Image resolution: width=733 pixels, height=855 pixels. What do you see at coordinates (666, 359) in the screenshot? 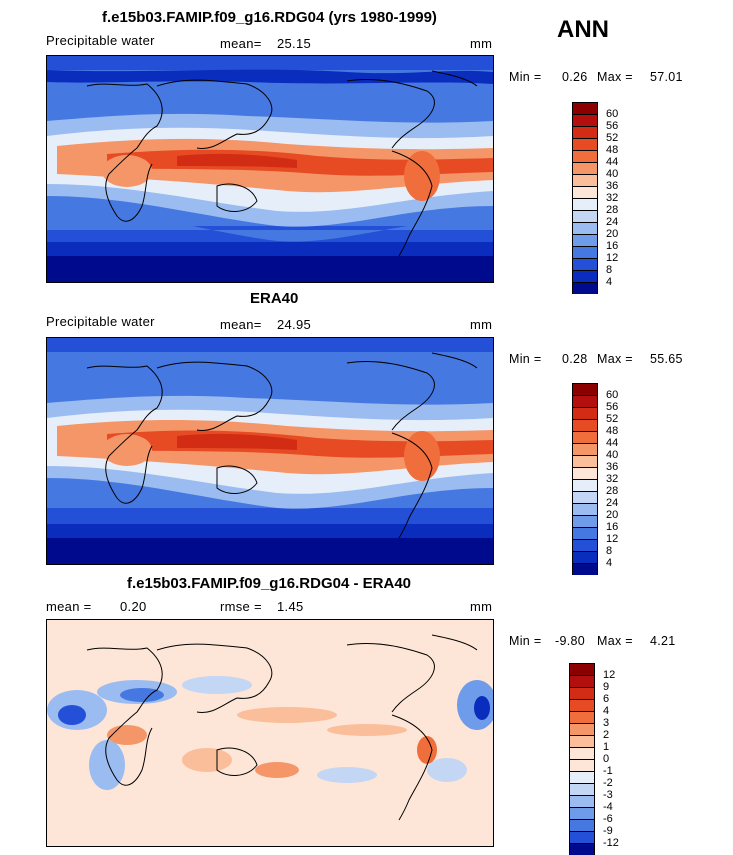
I see `panel2-max-value: 55.65` at bounding box center [666, 359].